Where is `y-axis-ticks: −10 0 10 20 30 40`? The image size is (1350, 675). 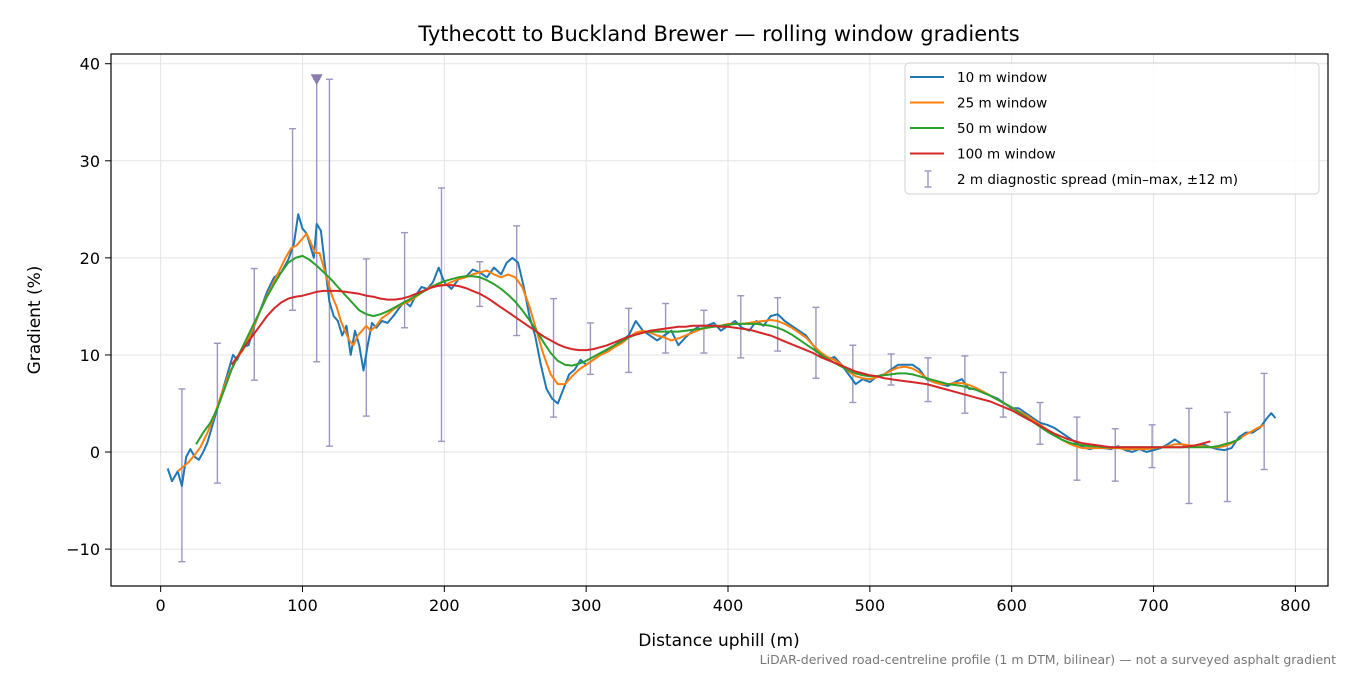 y-axis-ticks: −10 0 10 20 30 40 is located at coordinates (88, 307).